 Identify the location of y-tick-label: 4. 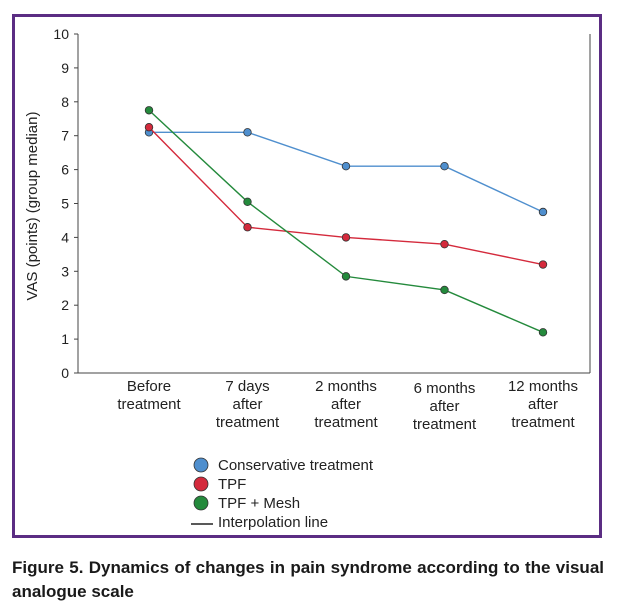
(65, 237).